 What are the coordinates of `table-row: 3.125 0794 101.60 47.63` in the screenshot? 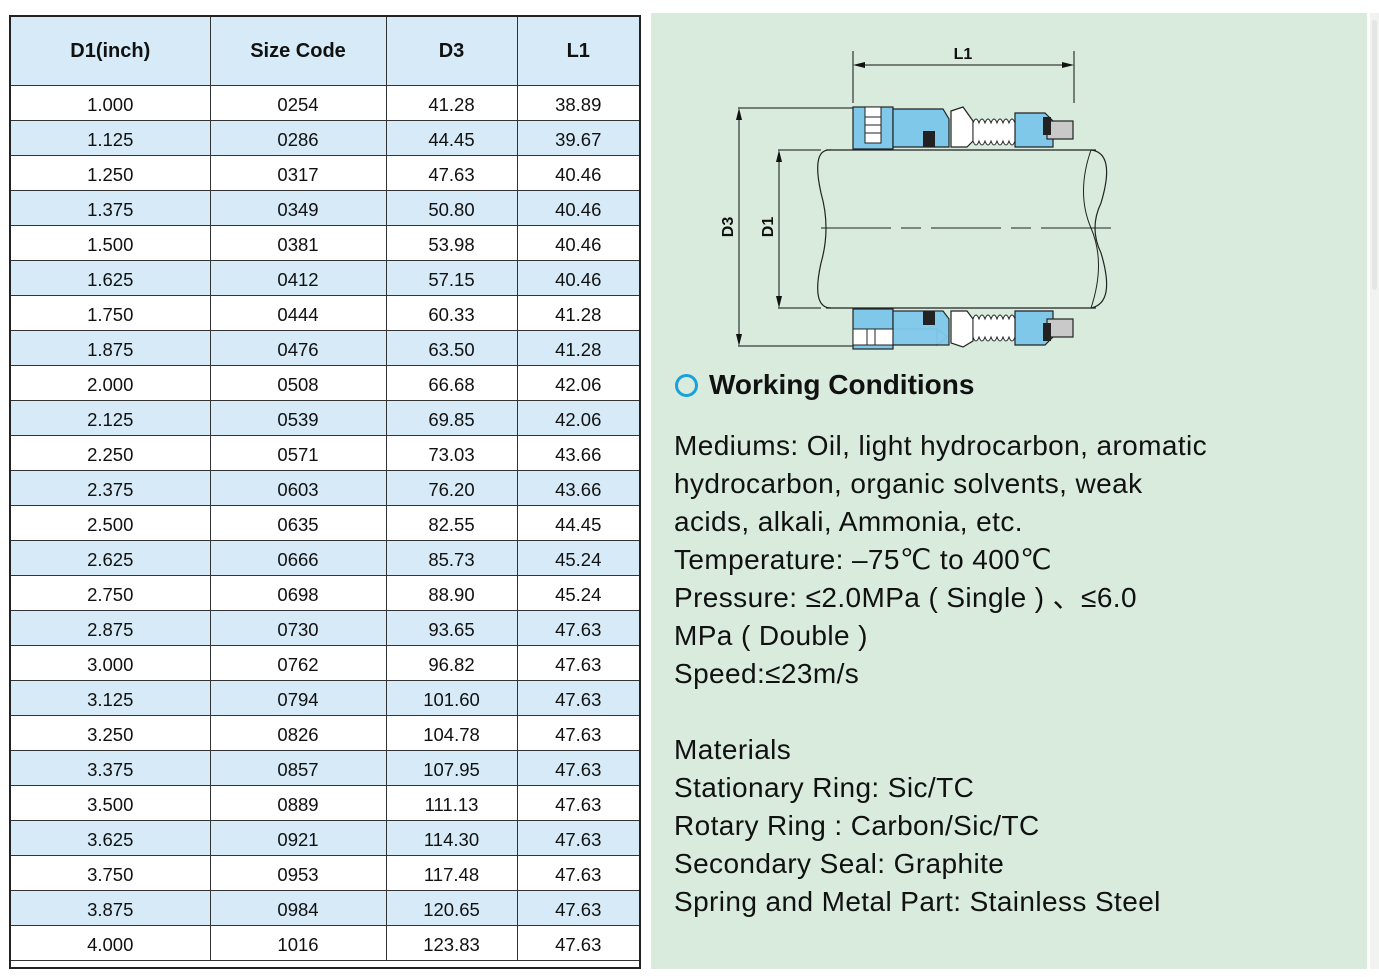 It's located at (325, 698).